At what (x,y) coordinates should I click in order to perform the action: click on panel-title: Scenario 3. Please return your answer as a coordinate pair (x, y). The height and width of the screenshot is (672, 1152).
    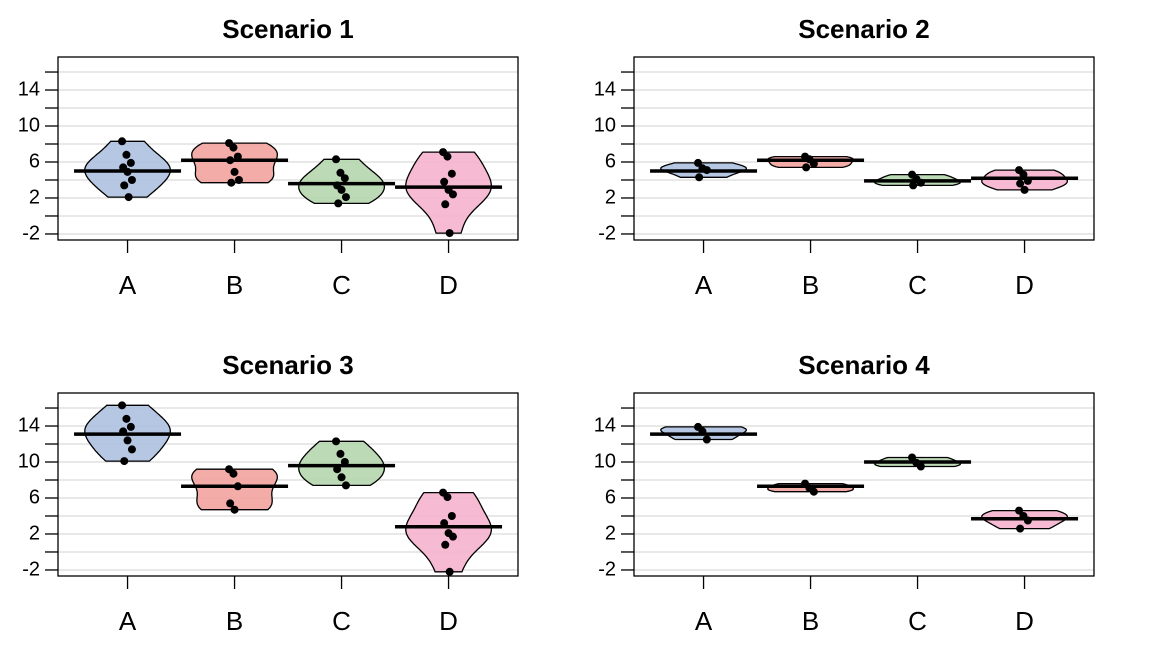
    Looking at the image, I should click on (288, 365).